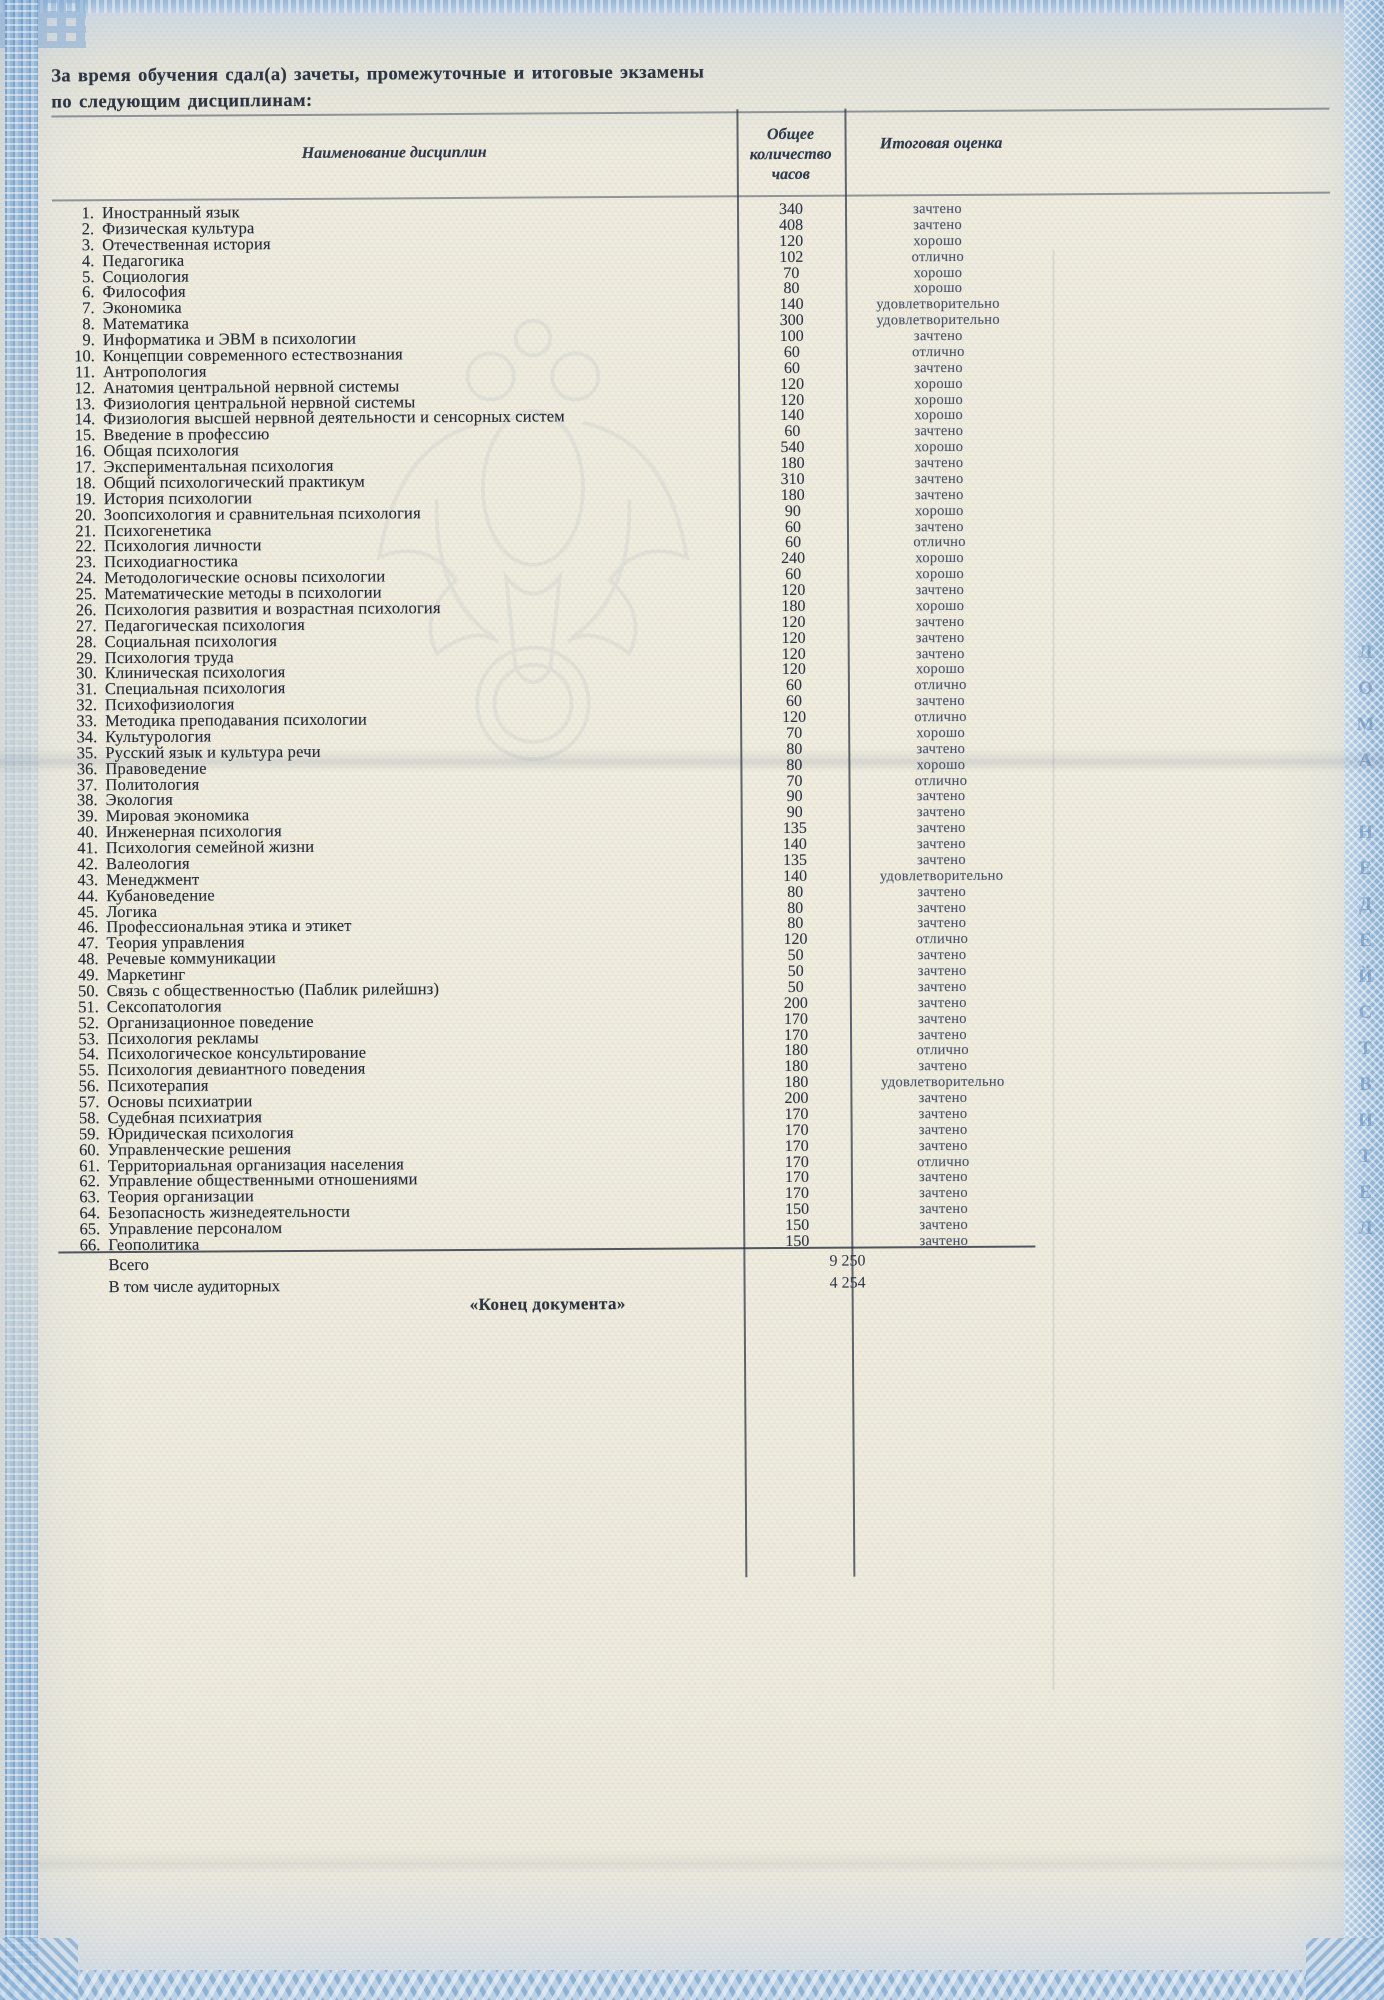  I want to click on fold-crease-vertical, so click(1053, 970).